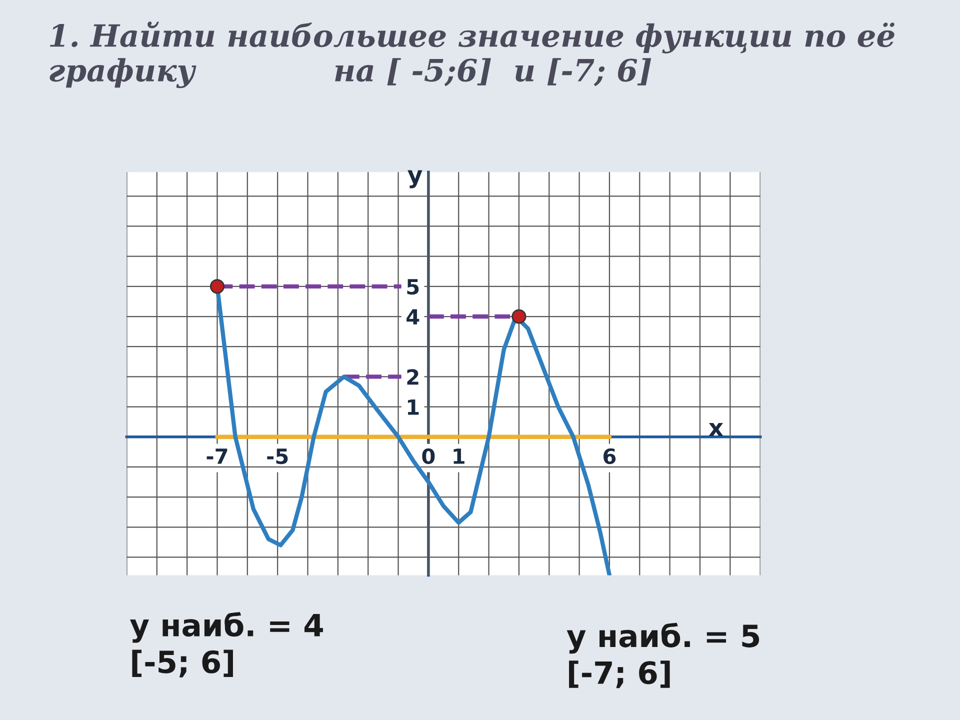 This screenshot has height=720, width=960. Describe the element at coordinates (459, 456) in the screenshot. I see `x-tick-label: 1` at that location.